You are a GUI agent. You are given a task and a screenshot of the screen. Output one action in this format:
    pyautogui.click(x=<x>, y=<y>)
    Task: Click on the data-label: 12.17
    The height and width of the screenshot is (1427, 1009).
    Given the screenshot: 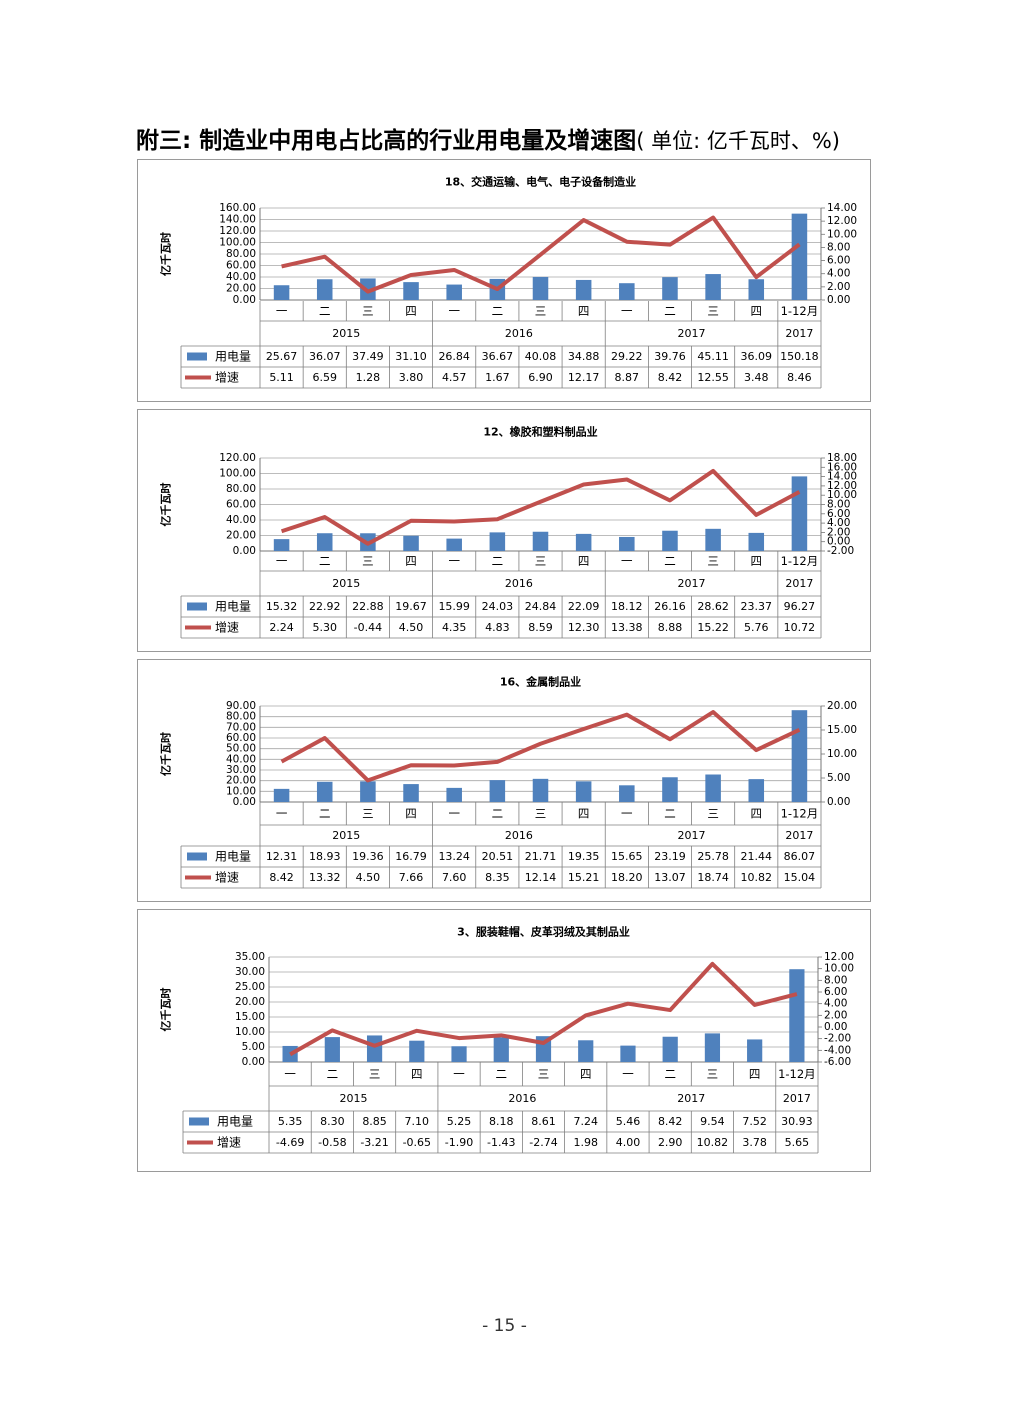 What is the action you would take?
    pyautogui.click(x=584, y=377)
    